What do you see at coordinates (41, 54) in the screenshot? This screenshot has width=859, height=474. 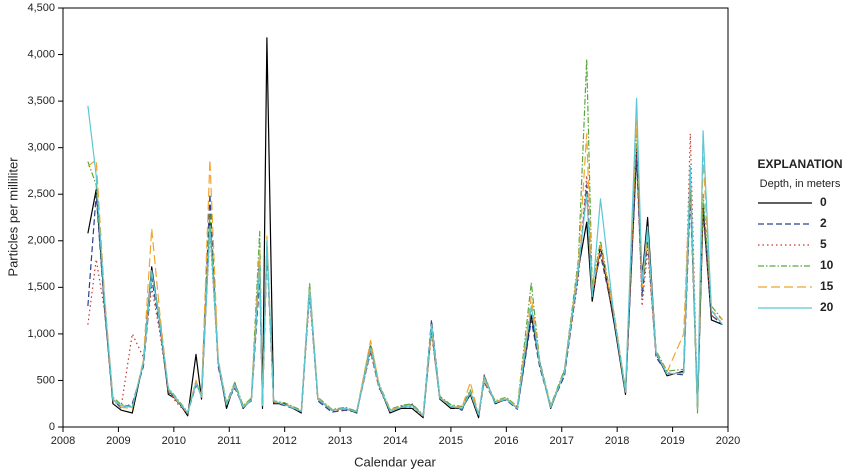 I see `y-tick-label: 4,000` at bounding box center [41, 54].